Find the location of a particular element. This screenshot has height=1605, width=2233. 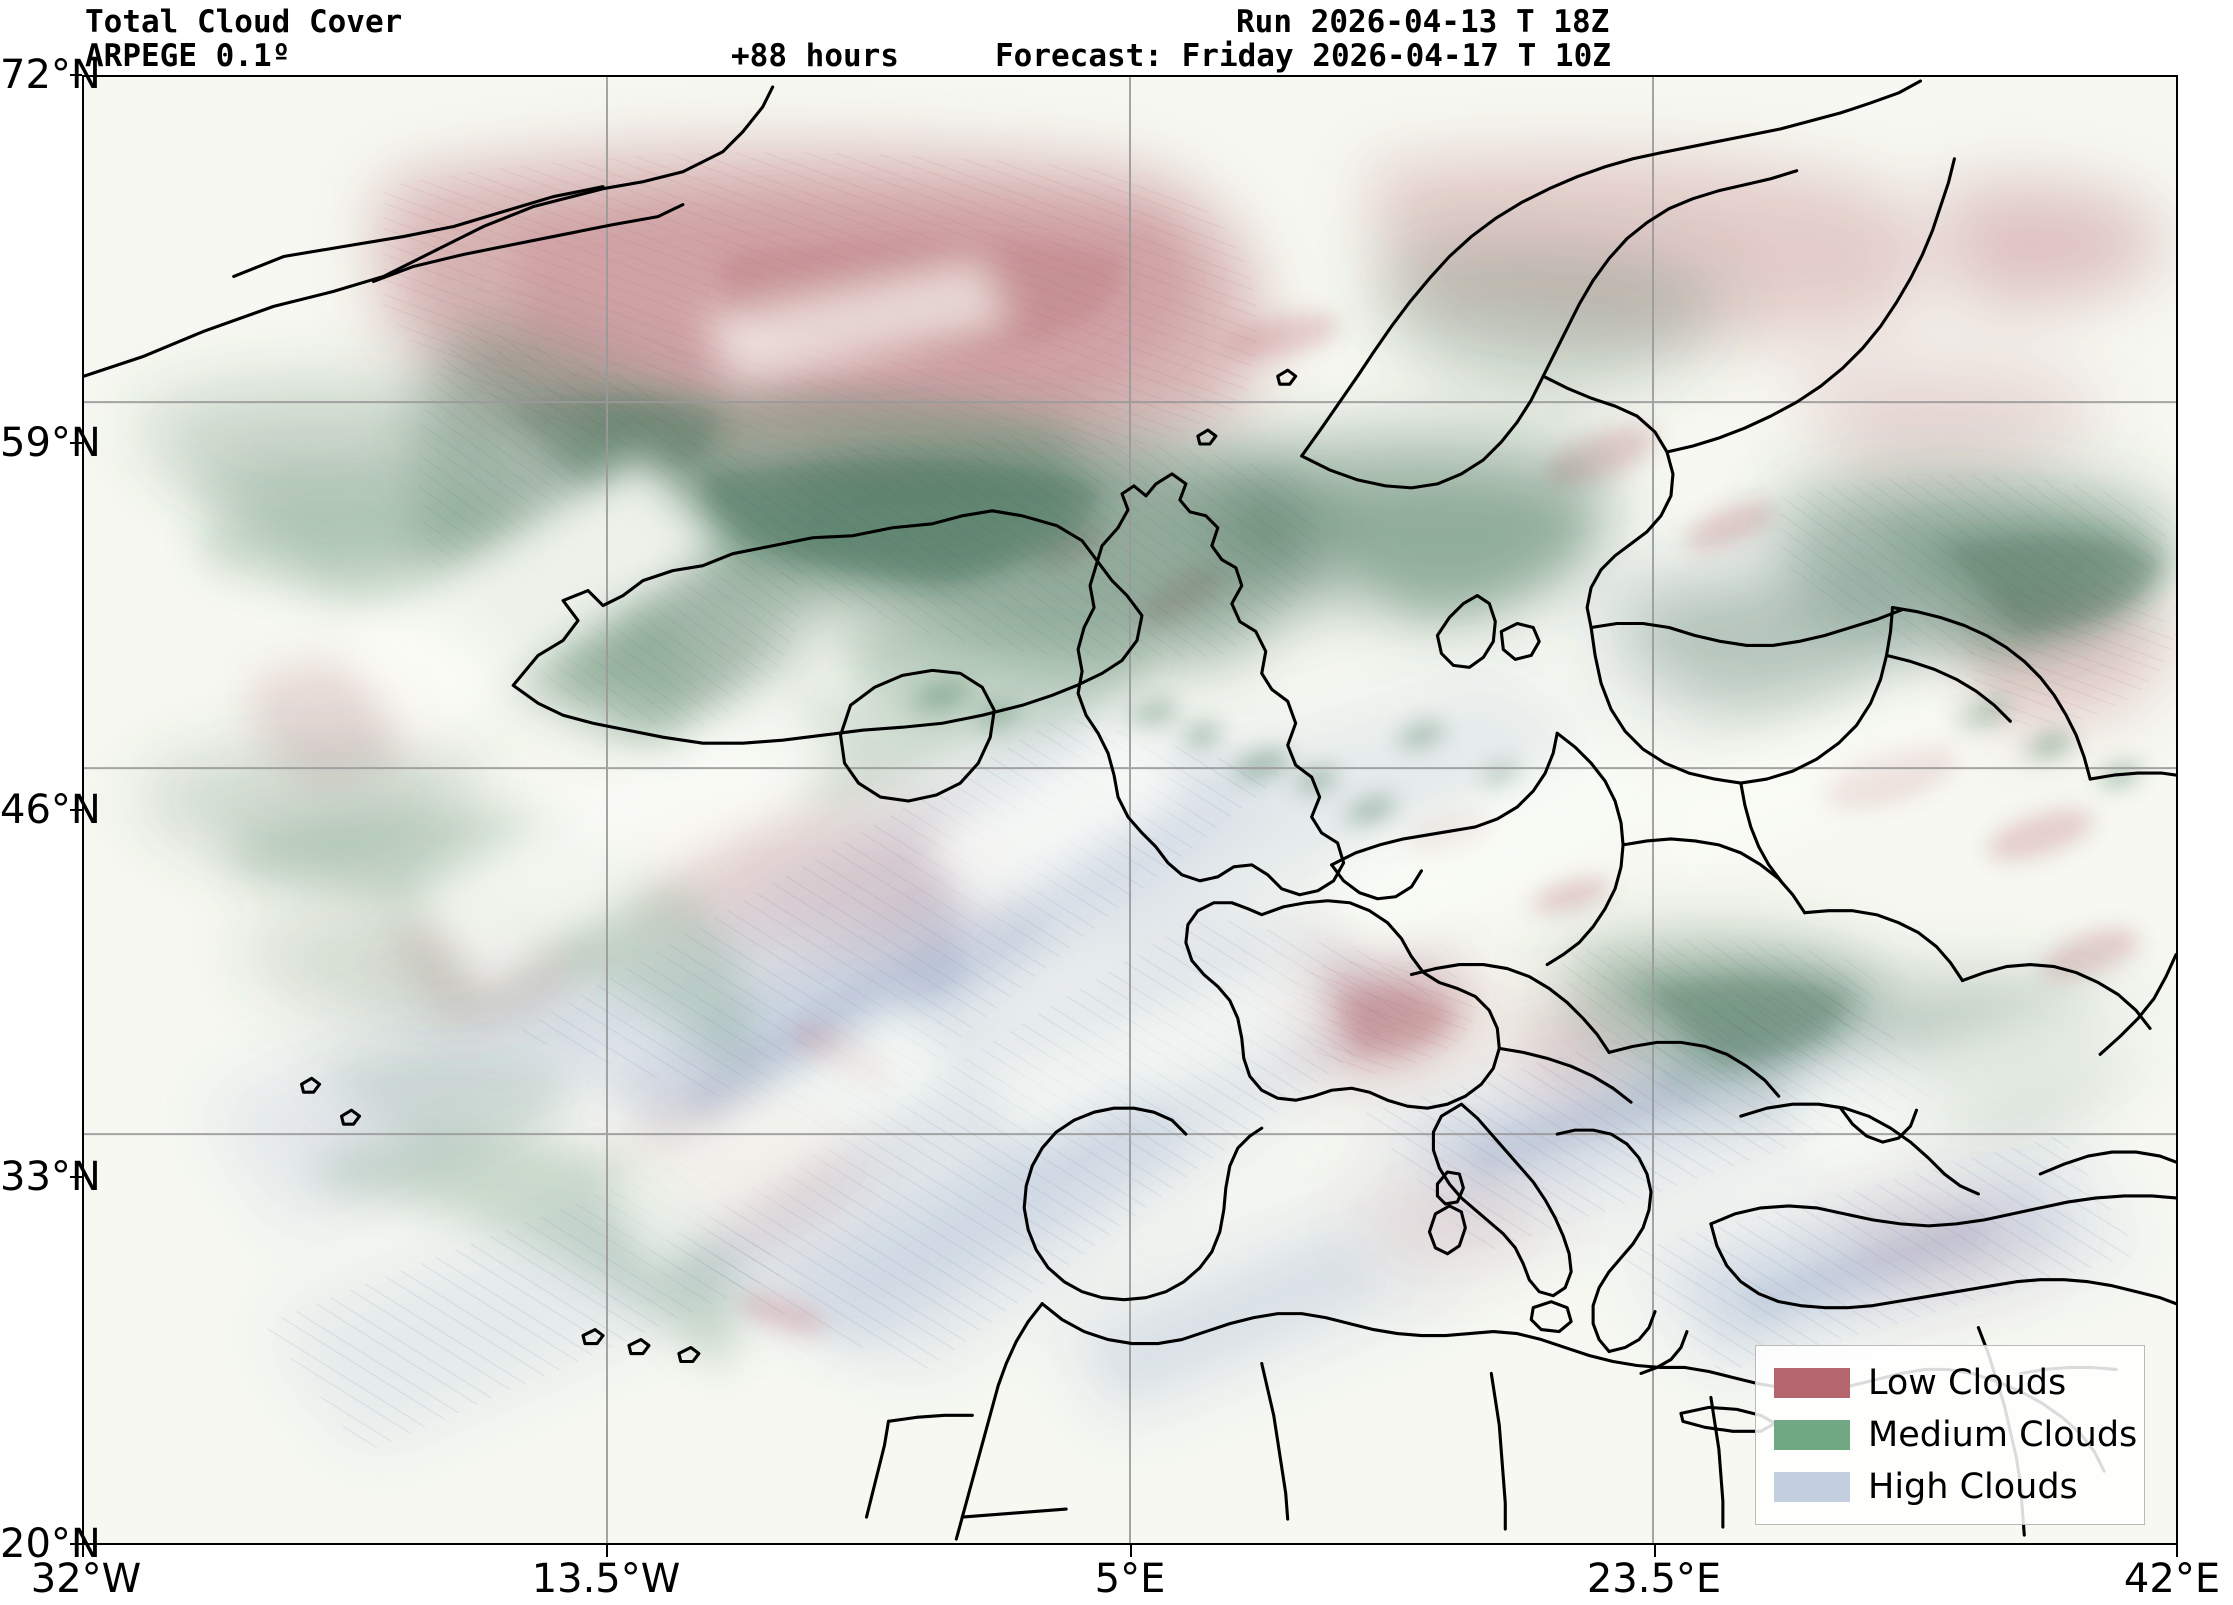

legend-item-medium-clouds: Medium Clouds is located at coordinates (1955, 1435).